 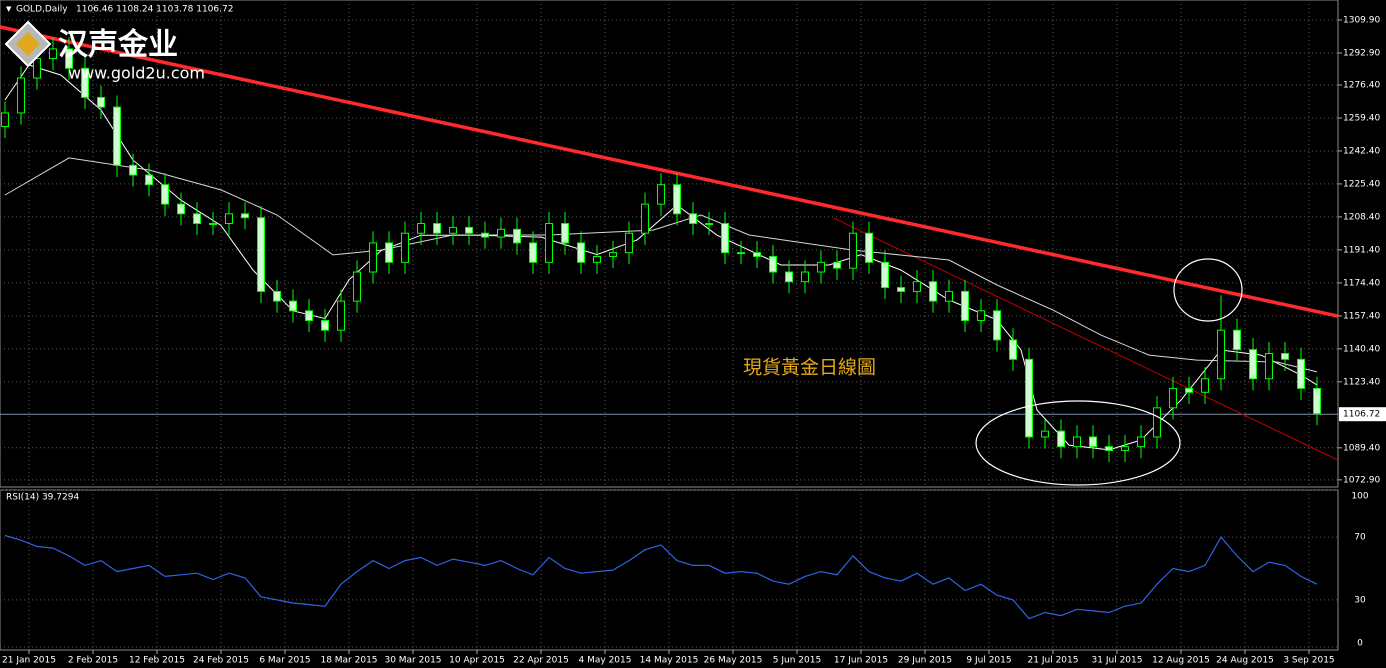 I want to click on y-tick-label: 1089.40, so click(x=1361, y=448).